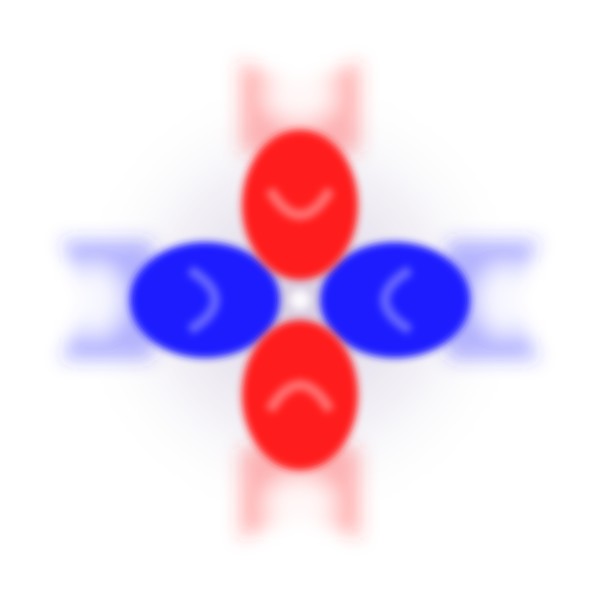 This screenshot has height=600, width=600. What do you see at coordinates (300, 395) in the screenshot?
I see `lobe-bottom` at bounding box center [300, 395].